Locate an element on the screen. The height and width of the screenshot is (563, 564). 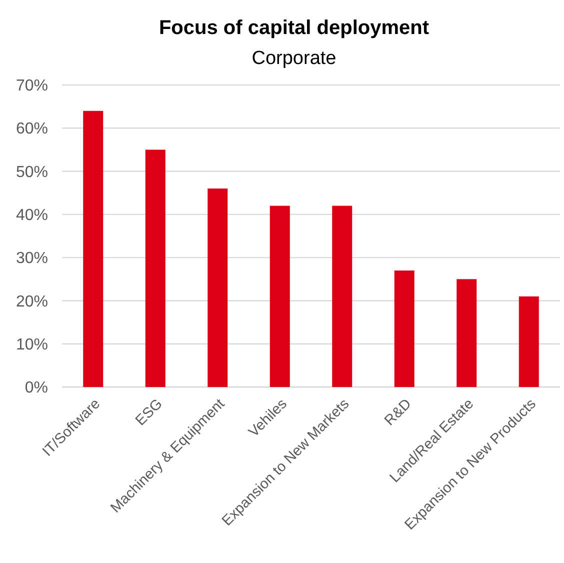
y-tick-label: 70% is located at coordinates (32, 86).